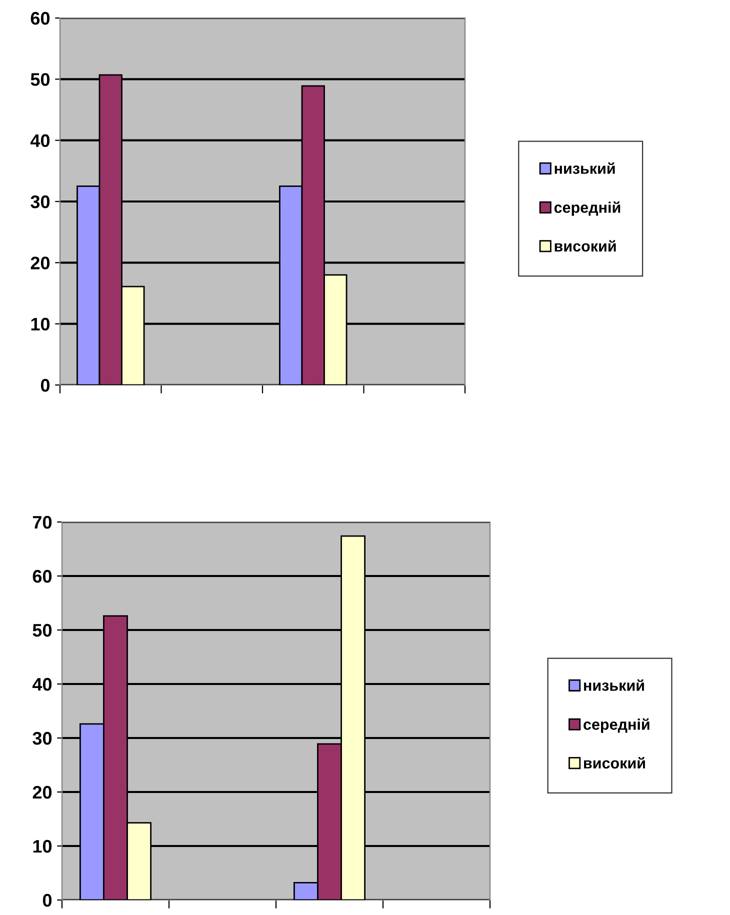 This screenshot has height=915, width=730. I want to click on y-tick-label: 70, so click(42, 522).